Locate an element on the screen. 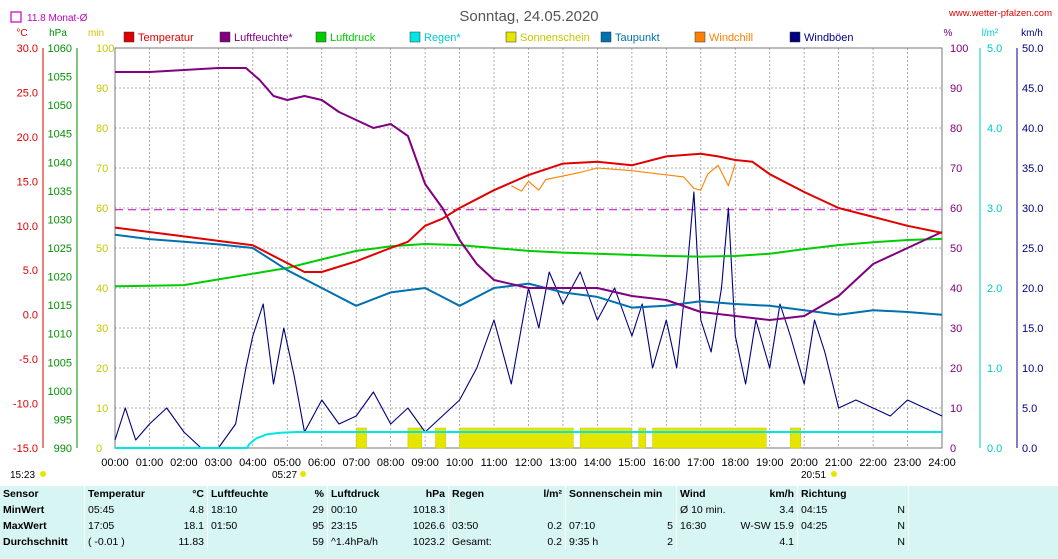 The image size is (1058, 559). stats-header-press: Luftdruck is located at coordinates (364, 494).